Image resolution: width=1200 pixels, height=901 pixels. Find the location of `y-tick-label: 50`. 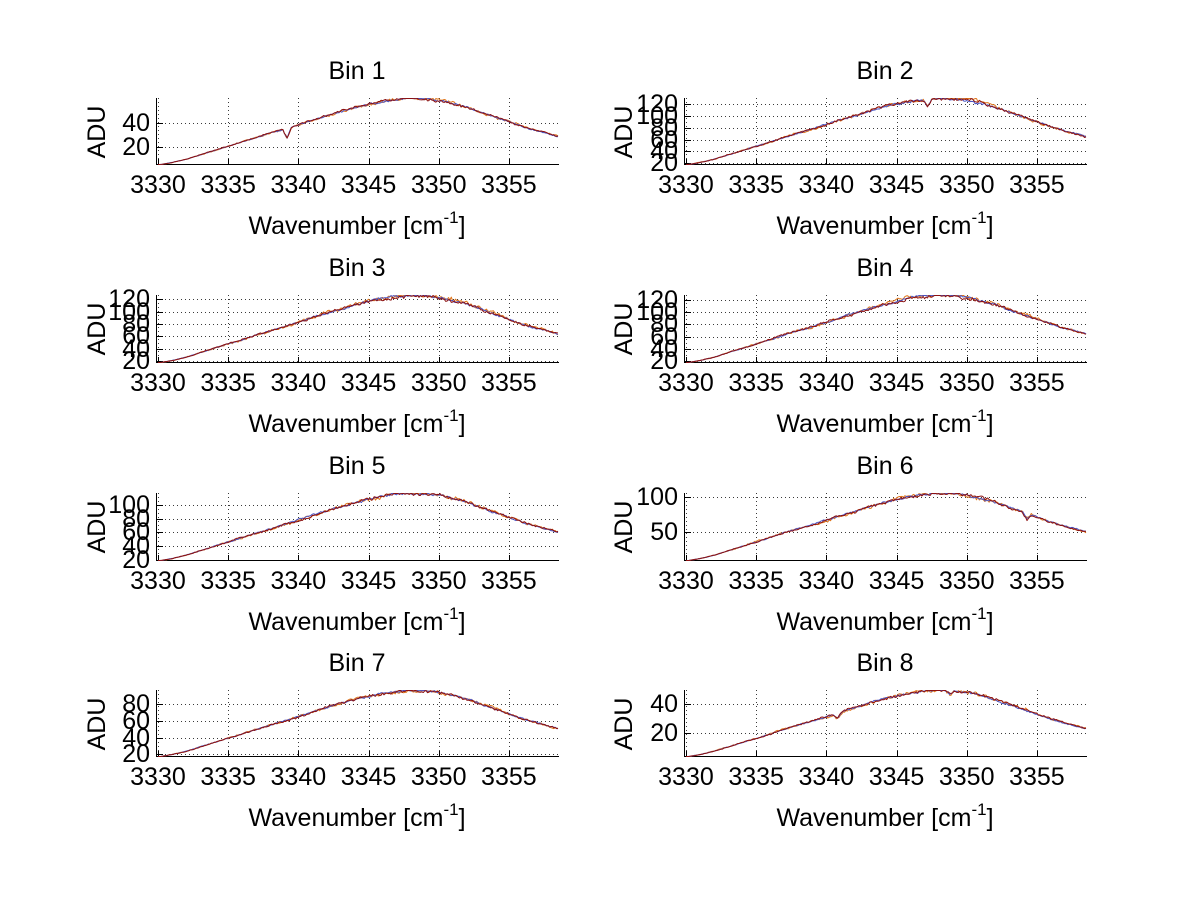

y-tick-label: 50 is located at coordinates (664, 531).